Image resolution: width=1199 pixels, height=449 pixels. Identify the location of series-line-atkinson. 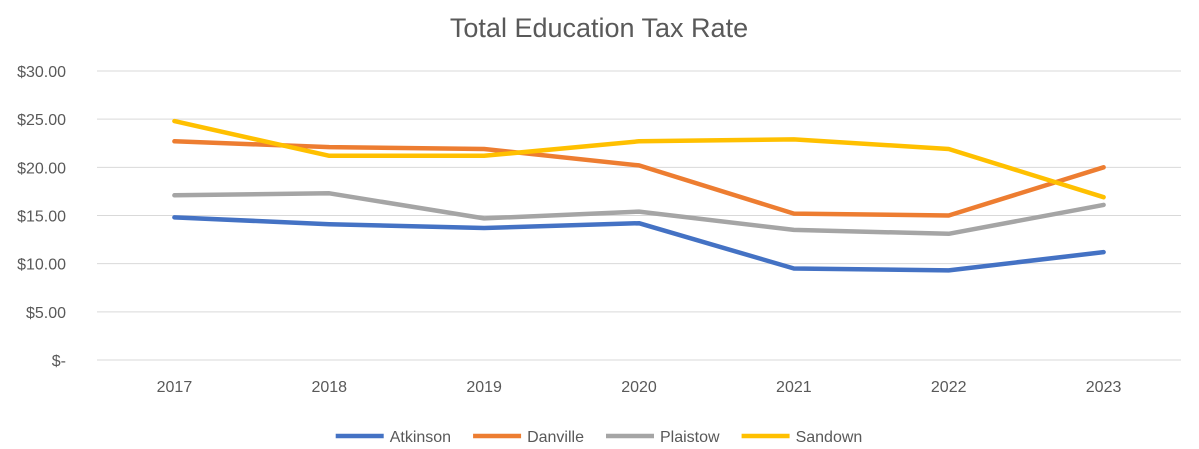
(639, 244).